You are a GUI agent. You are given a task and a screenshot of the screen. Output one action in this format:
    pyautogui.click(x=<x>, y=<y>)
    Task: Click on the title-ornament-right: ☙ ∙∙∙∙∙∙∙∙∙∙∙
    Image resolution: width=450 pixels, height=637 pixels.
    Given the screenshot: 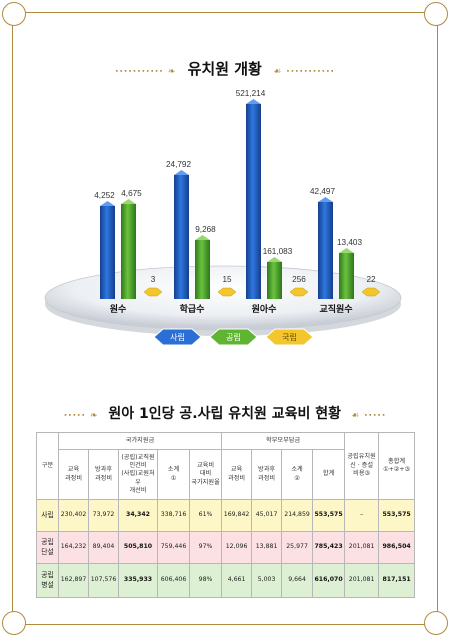 What is the action you would take?
    pyautogui.click(x=304, y=72)
    